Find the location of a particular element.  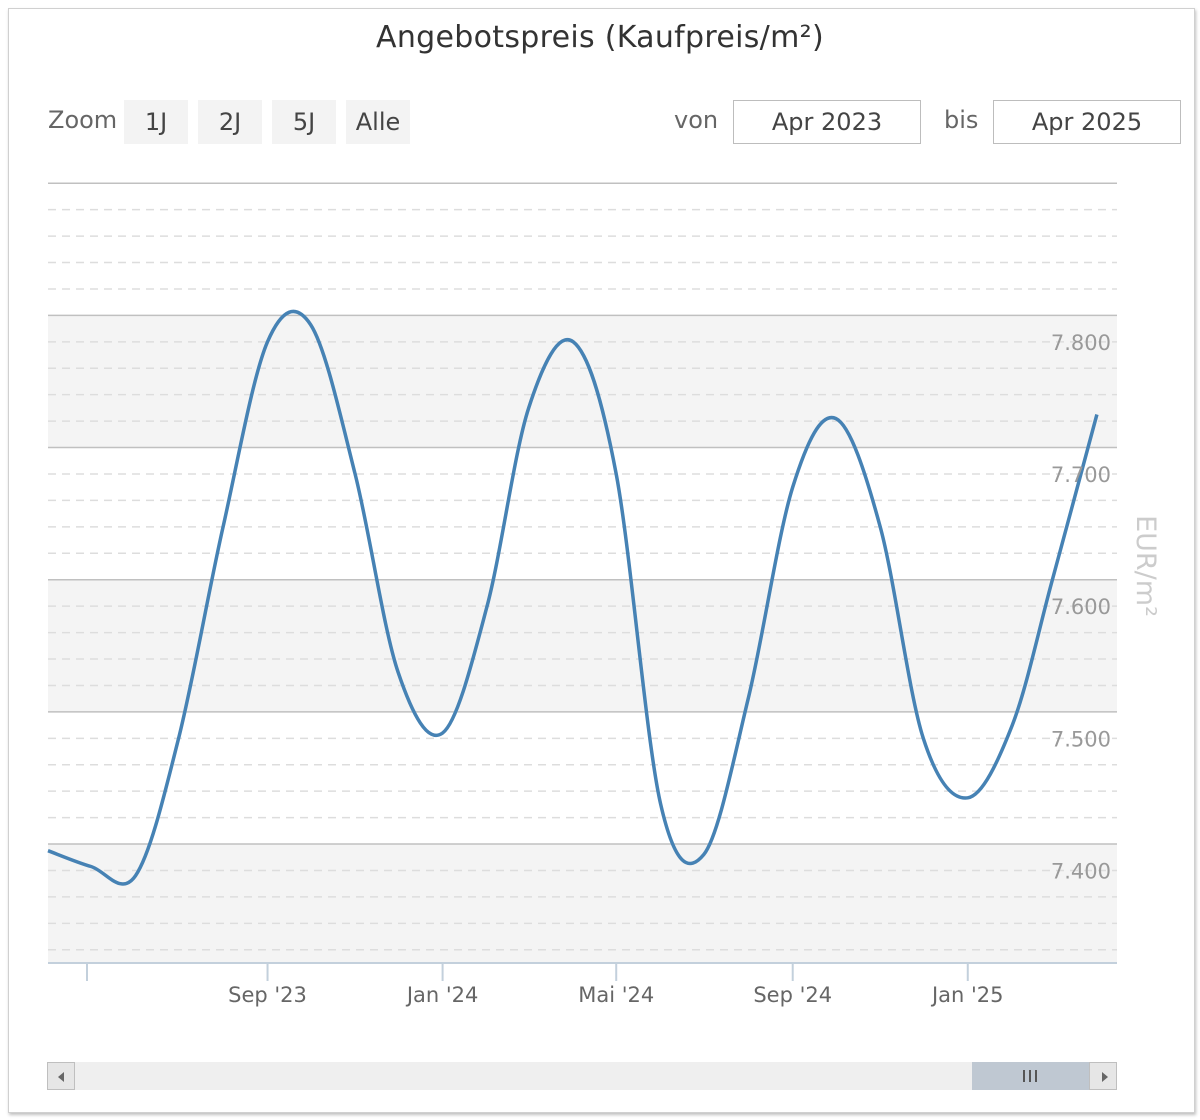

scroll-left-button is located at coordinates (61, 1076).